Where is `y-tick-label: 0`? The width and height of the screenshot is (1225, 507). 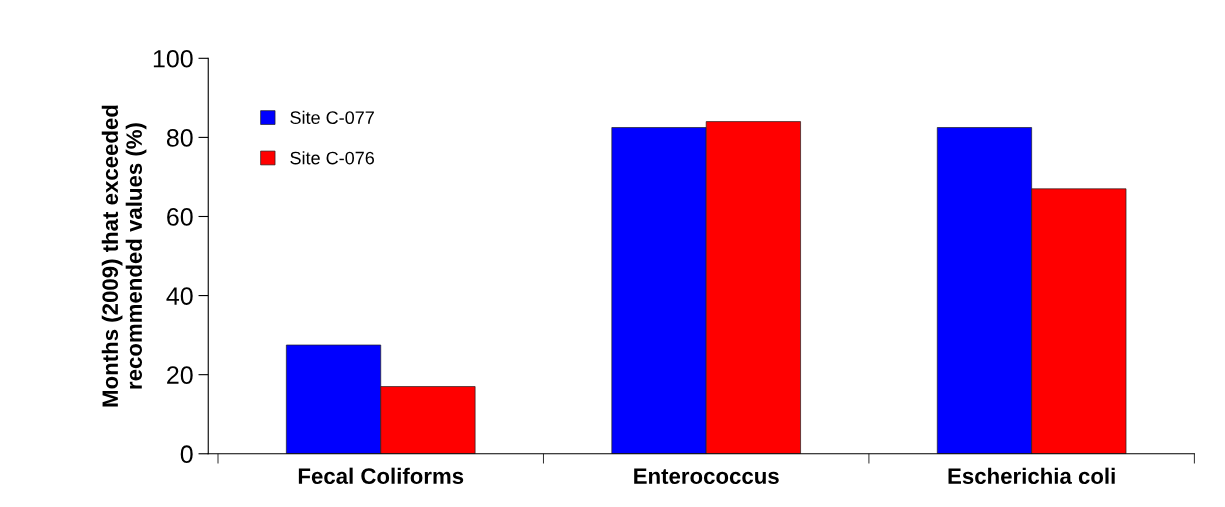
y-tick-label: 0 is located at coordinates (186, 454).